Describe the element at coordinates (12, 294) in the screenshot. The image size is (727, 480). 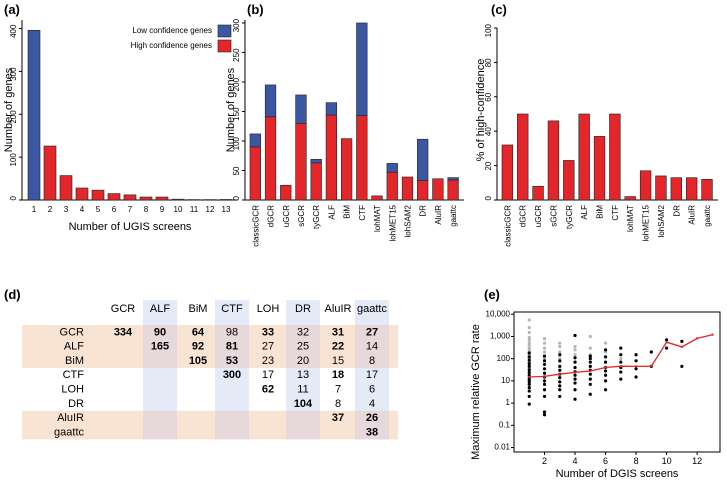
I see `panel-label: (d)` at that location.